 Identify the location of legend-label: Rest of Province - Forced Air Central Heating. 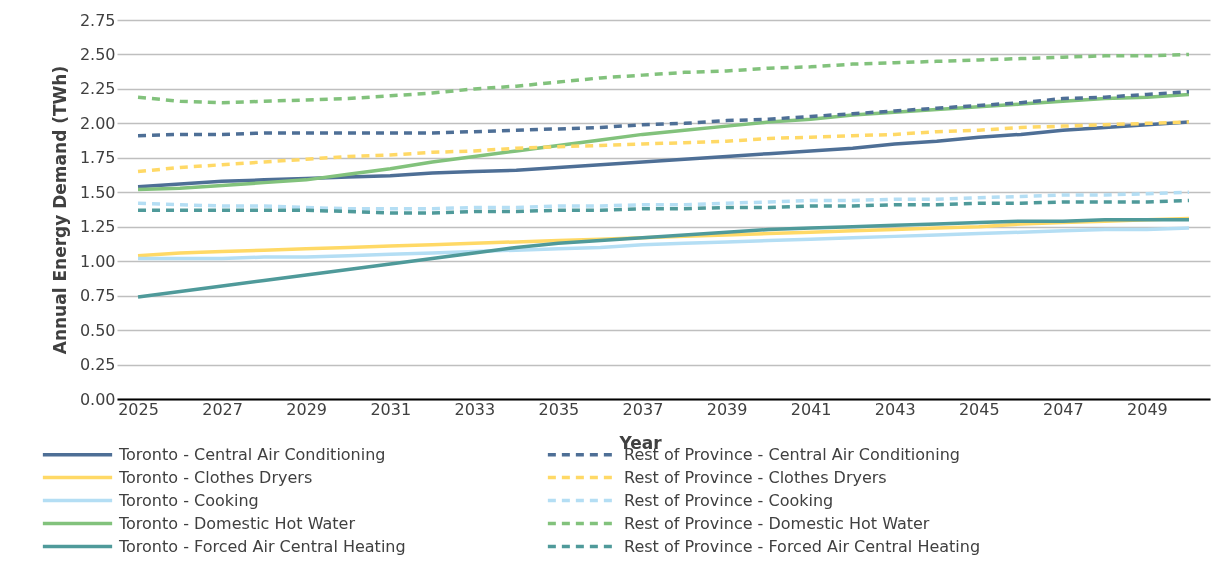
(802, 546).